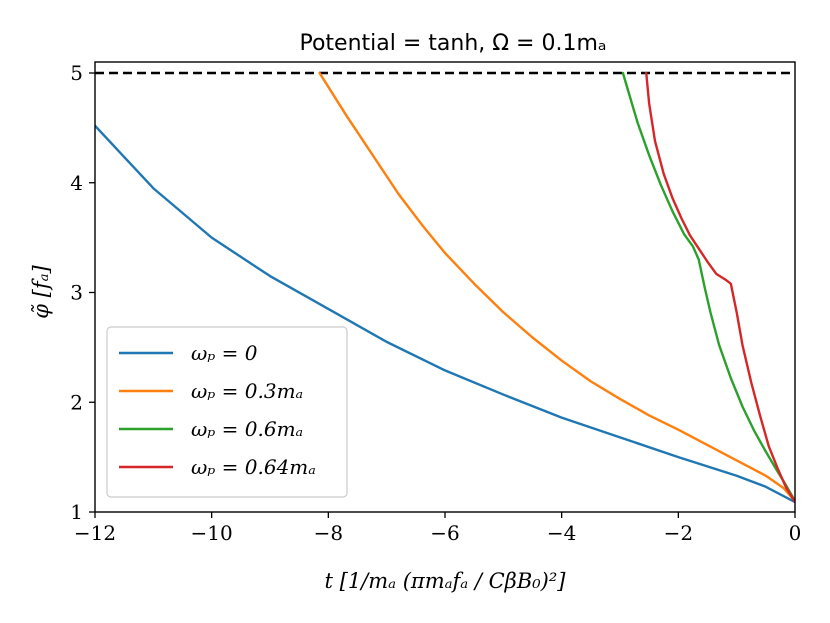 The height and width of the screenshot is (623, 830). What do you see at coordinates (76, 73) in the screenshot?
I see `y-tick-label: 5` at bounding box center [76, 73].